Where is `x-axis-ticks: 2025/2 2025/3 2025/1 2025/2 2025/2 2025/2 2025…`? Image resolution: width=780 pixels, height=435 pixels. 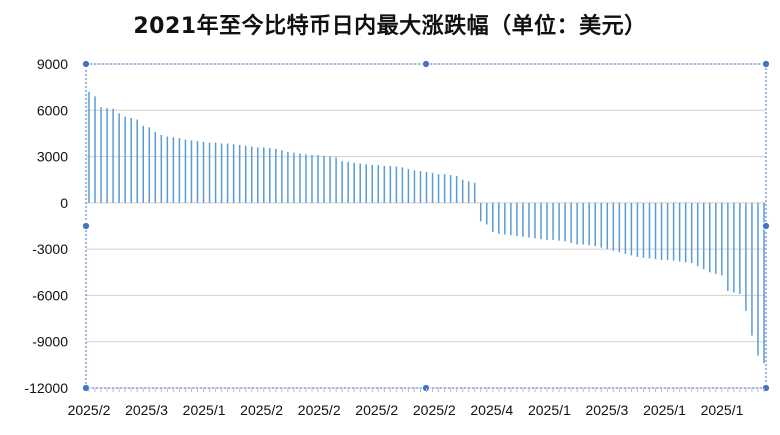
x-axis-ticks: 2025/2 2025/3 2025/1 2025/2 2025/2 2025/2 2025… is located at coordinates (416, 403).